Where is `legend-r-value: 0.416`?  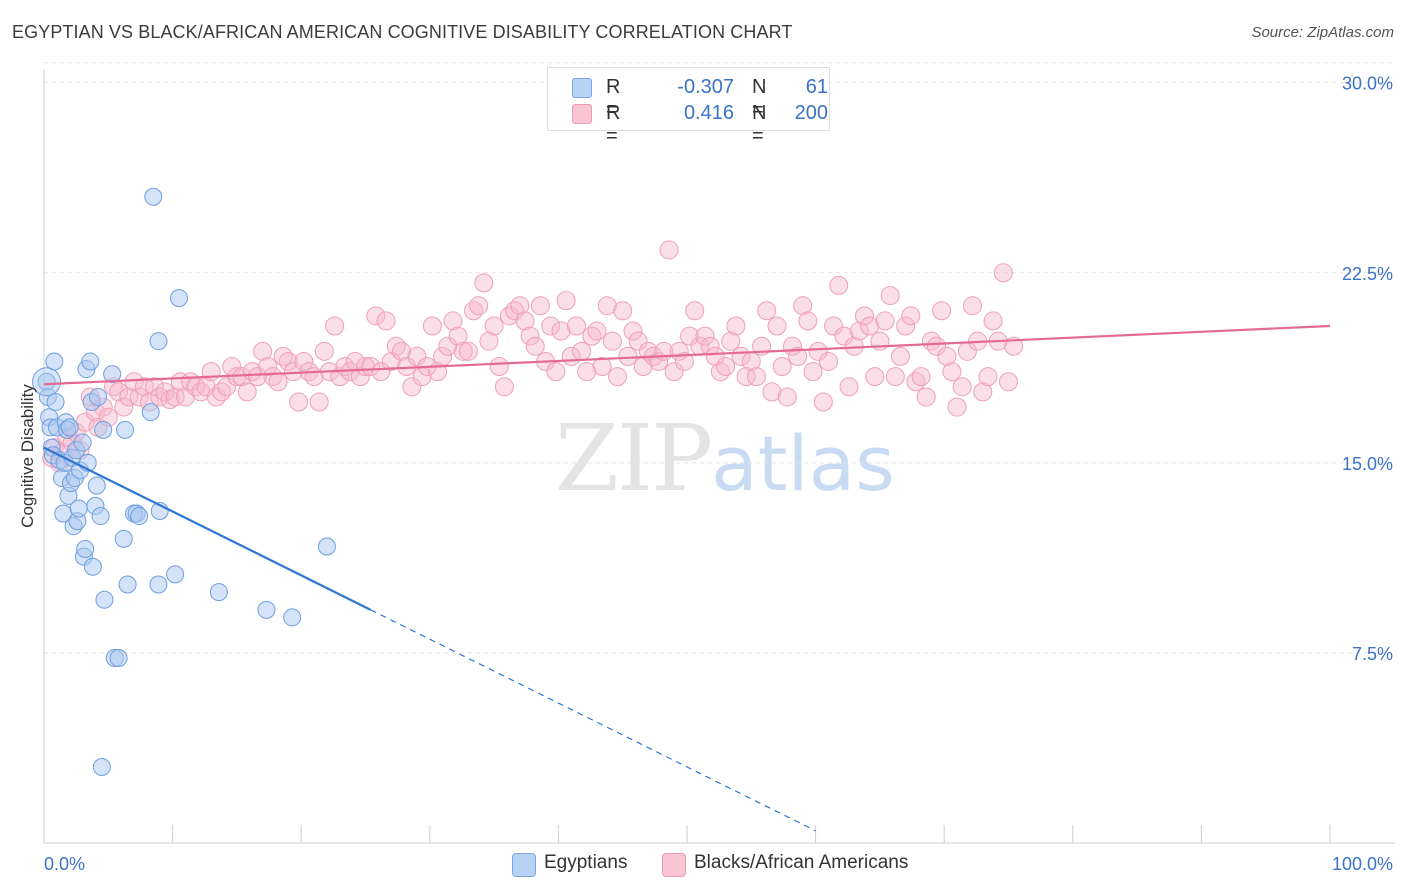 legend-r-value: 0.416 is located at coordinates (708, 113).